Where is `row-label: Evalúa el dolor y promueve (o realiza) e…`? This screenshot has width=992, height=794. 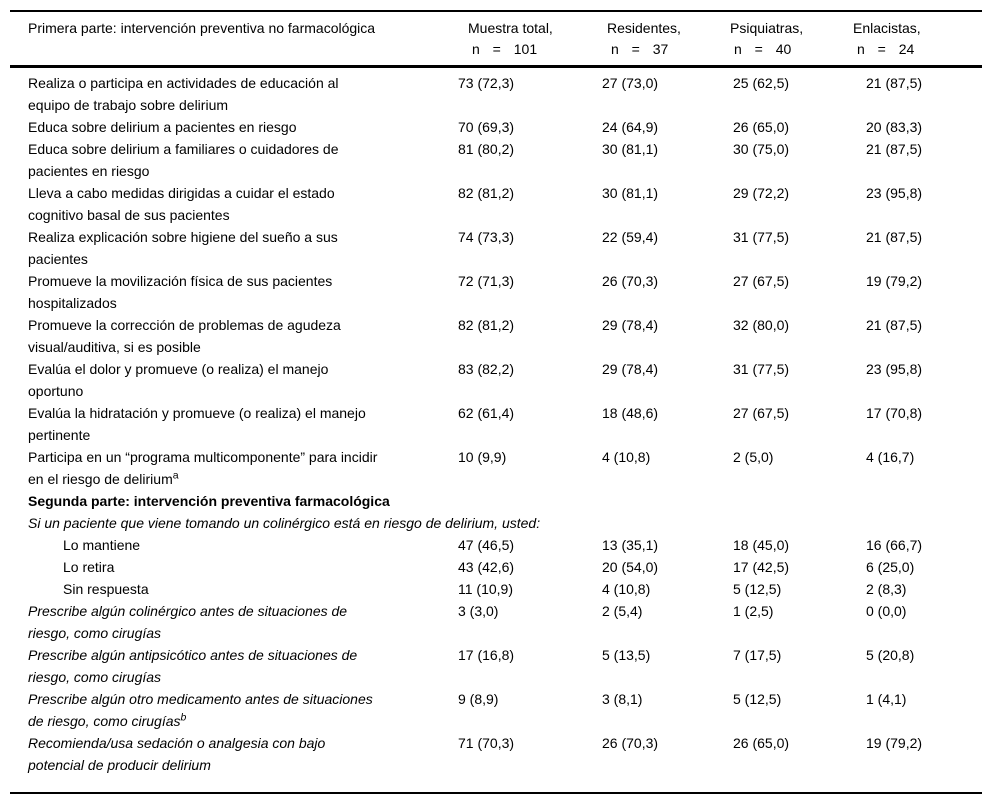
row-label: Evalúa el dolor y promueve (o realiza) e… is located at coordinates (178, 380).